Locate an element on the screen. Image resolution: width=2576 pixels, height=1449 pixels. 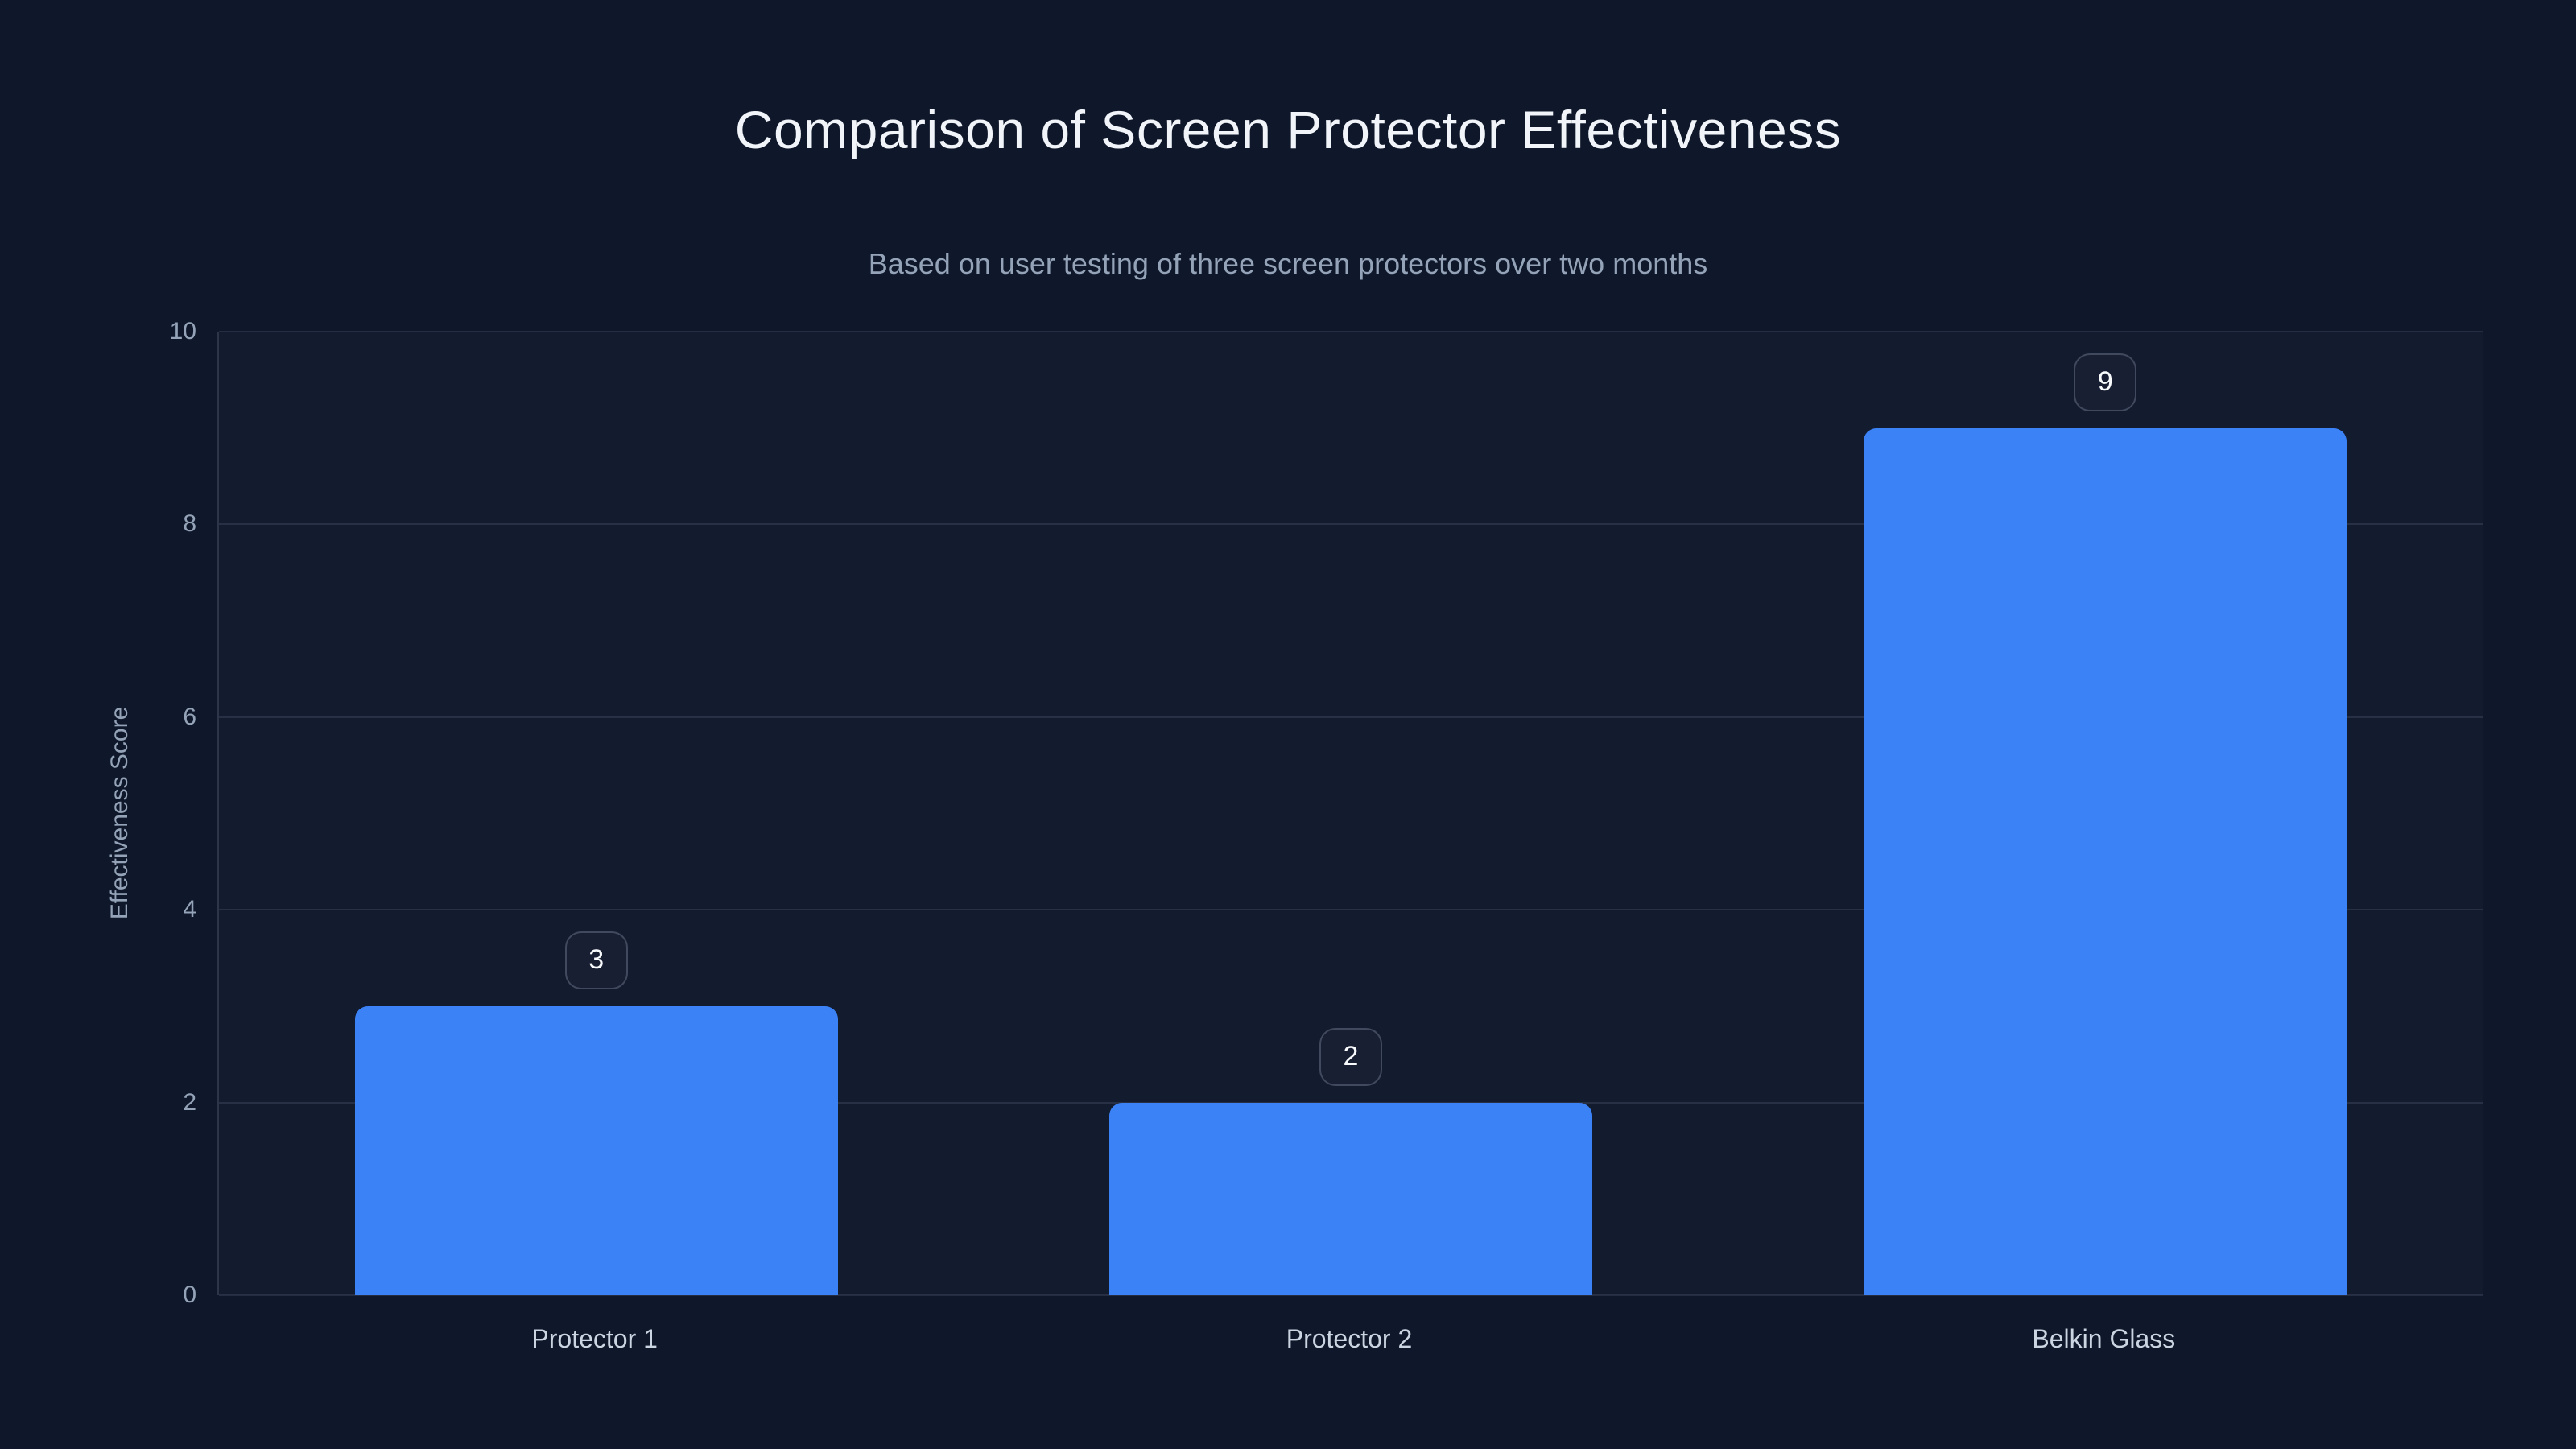
y-tick-label-0: 0 is located at coordinates (189, 1295).